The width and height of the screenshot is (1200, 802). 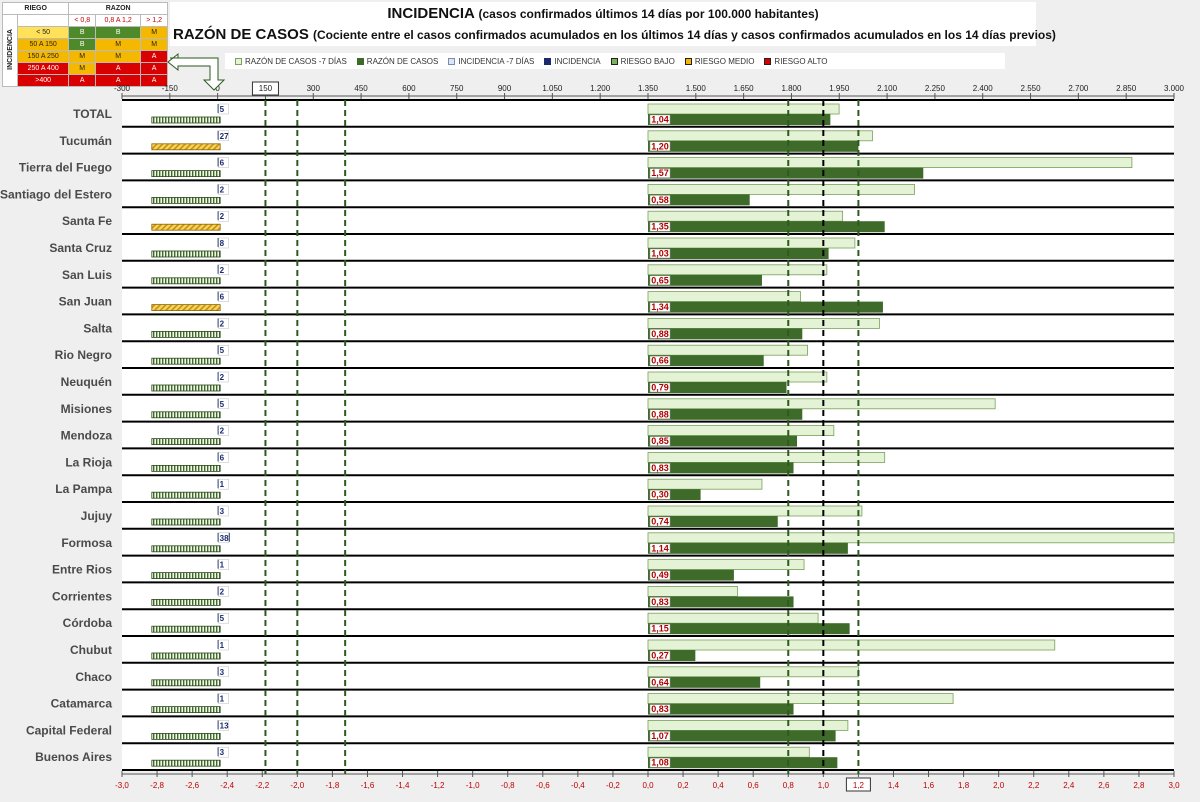 I want to click on razon-value-label: 1,07, so click(x=660, y=736).